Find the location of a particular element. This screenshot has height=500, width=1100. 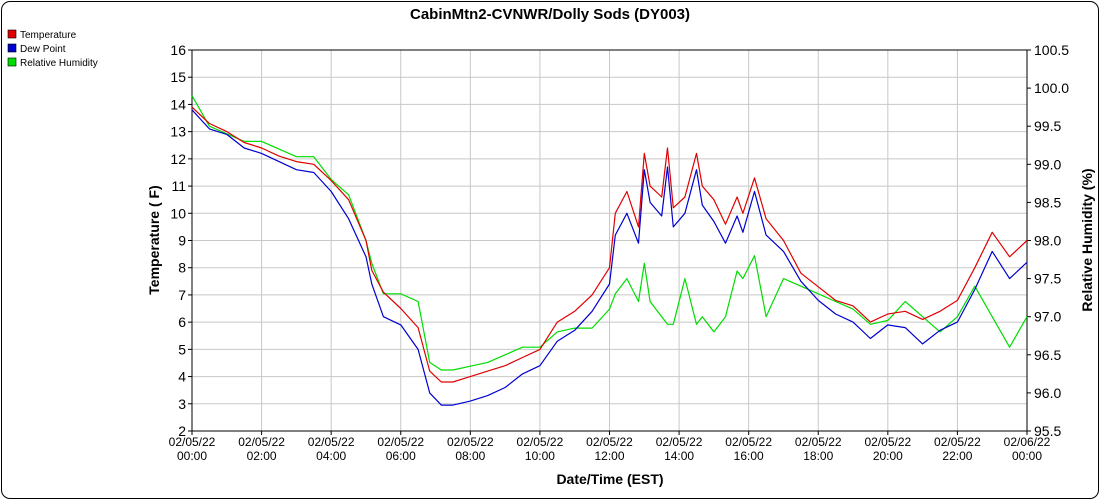

y-right-tick-label: 96.0 is located at coordinates (1047, 393).